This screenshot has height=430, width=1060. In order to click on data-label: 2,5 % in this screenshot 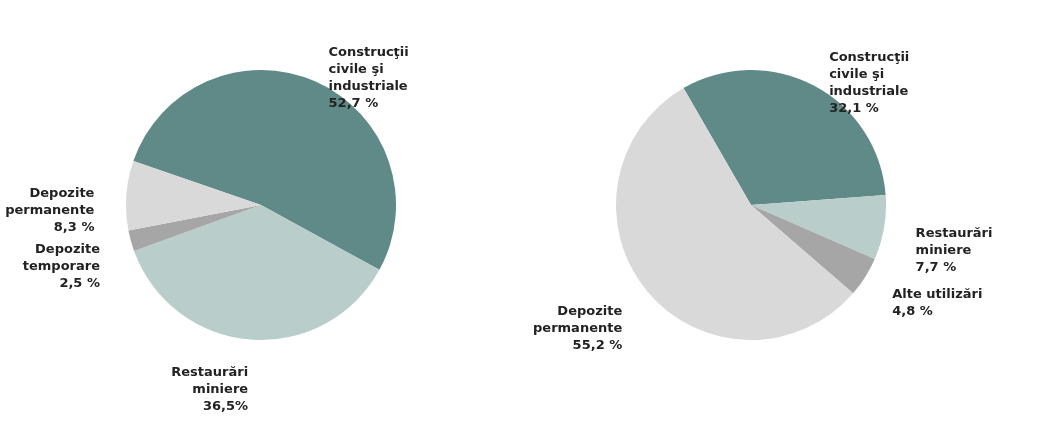, I will do `click(79, 283)`.